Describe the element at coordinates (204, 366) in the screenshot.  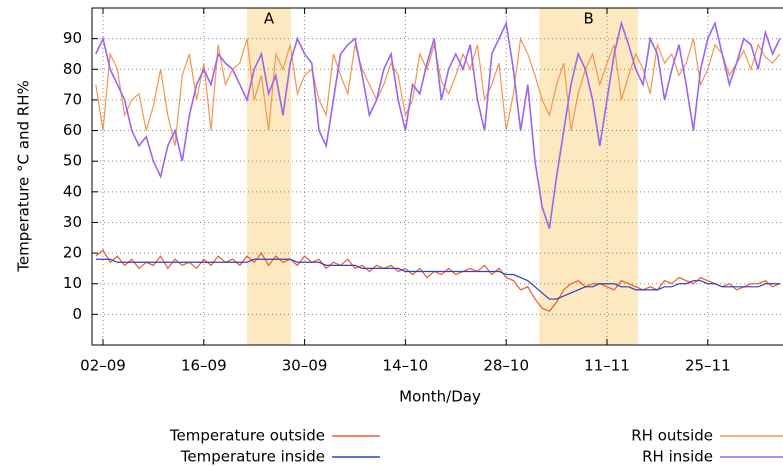
I see `x-tick-label: 16–09` at that location.